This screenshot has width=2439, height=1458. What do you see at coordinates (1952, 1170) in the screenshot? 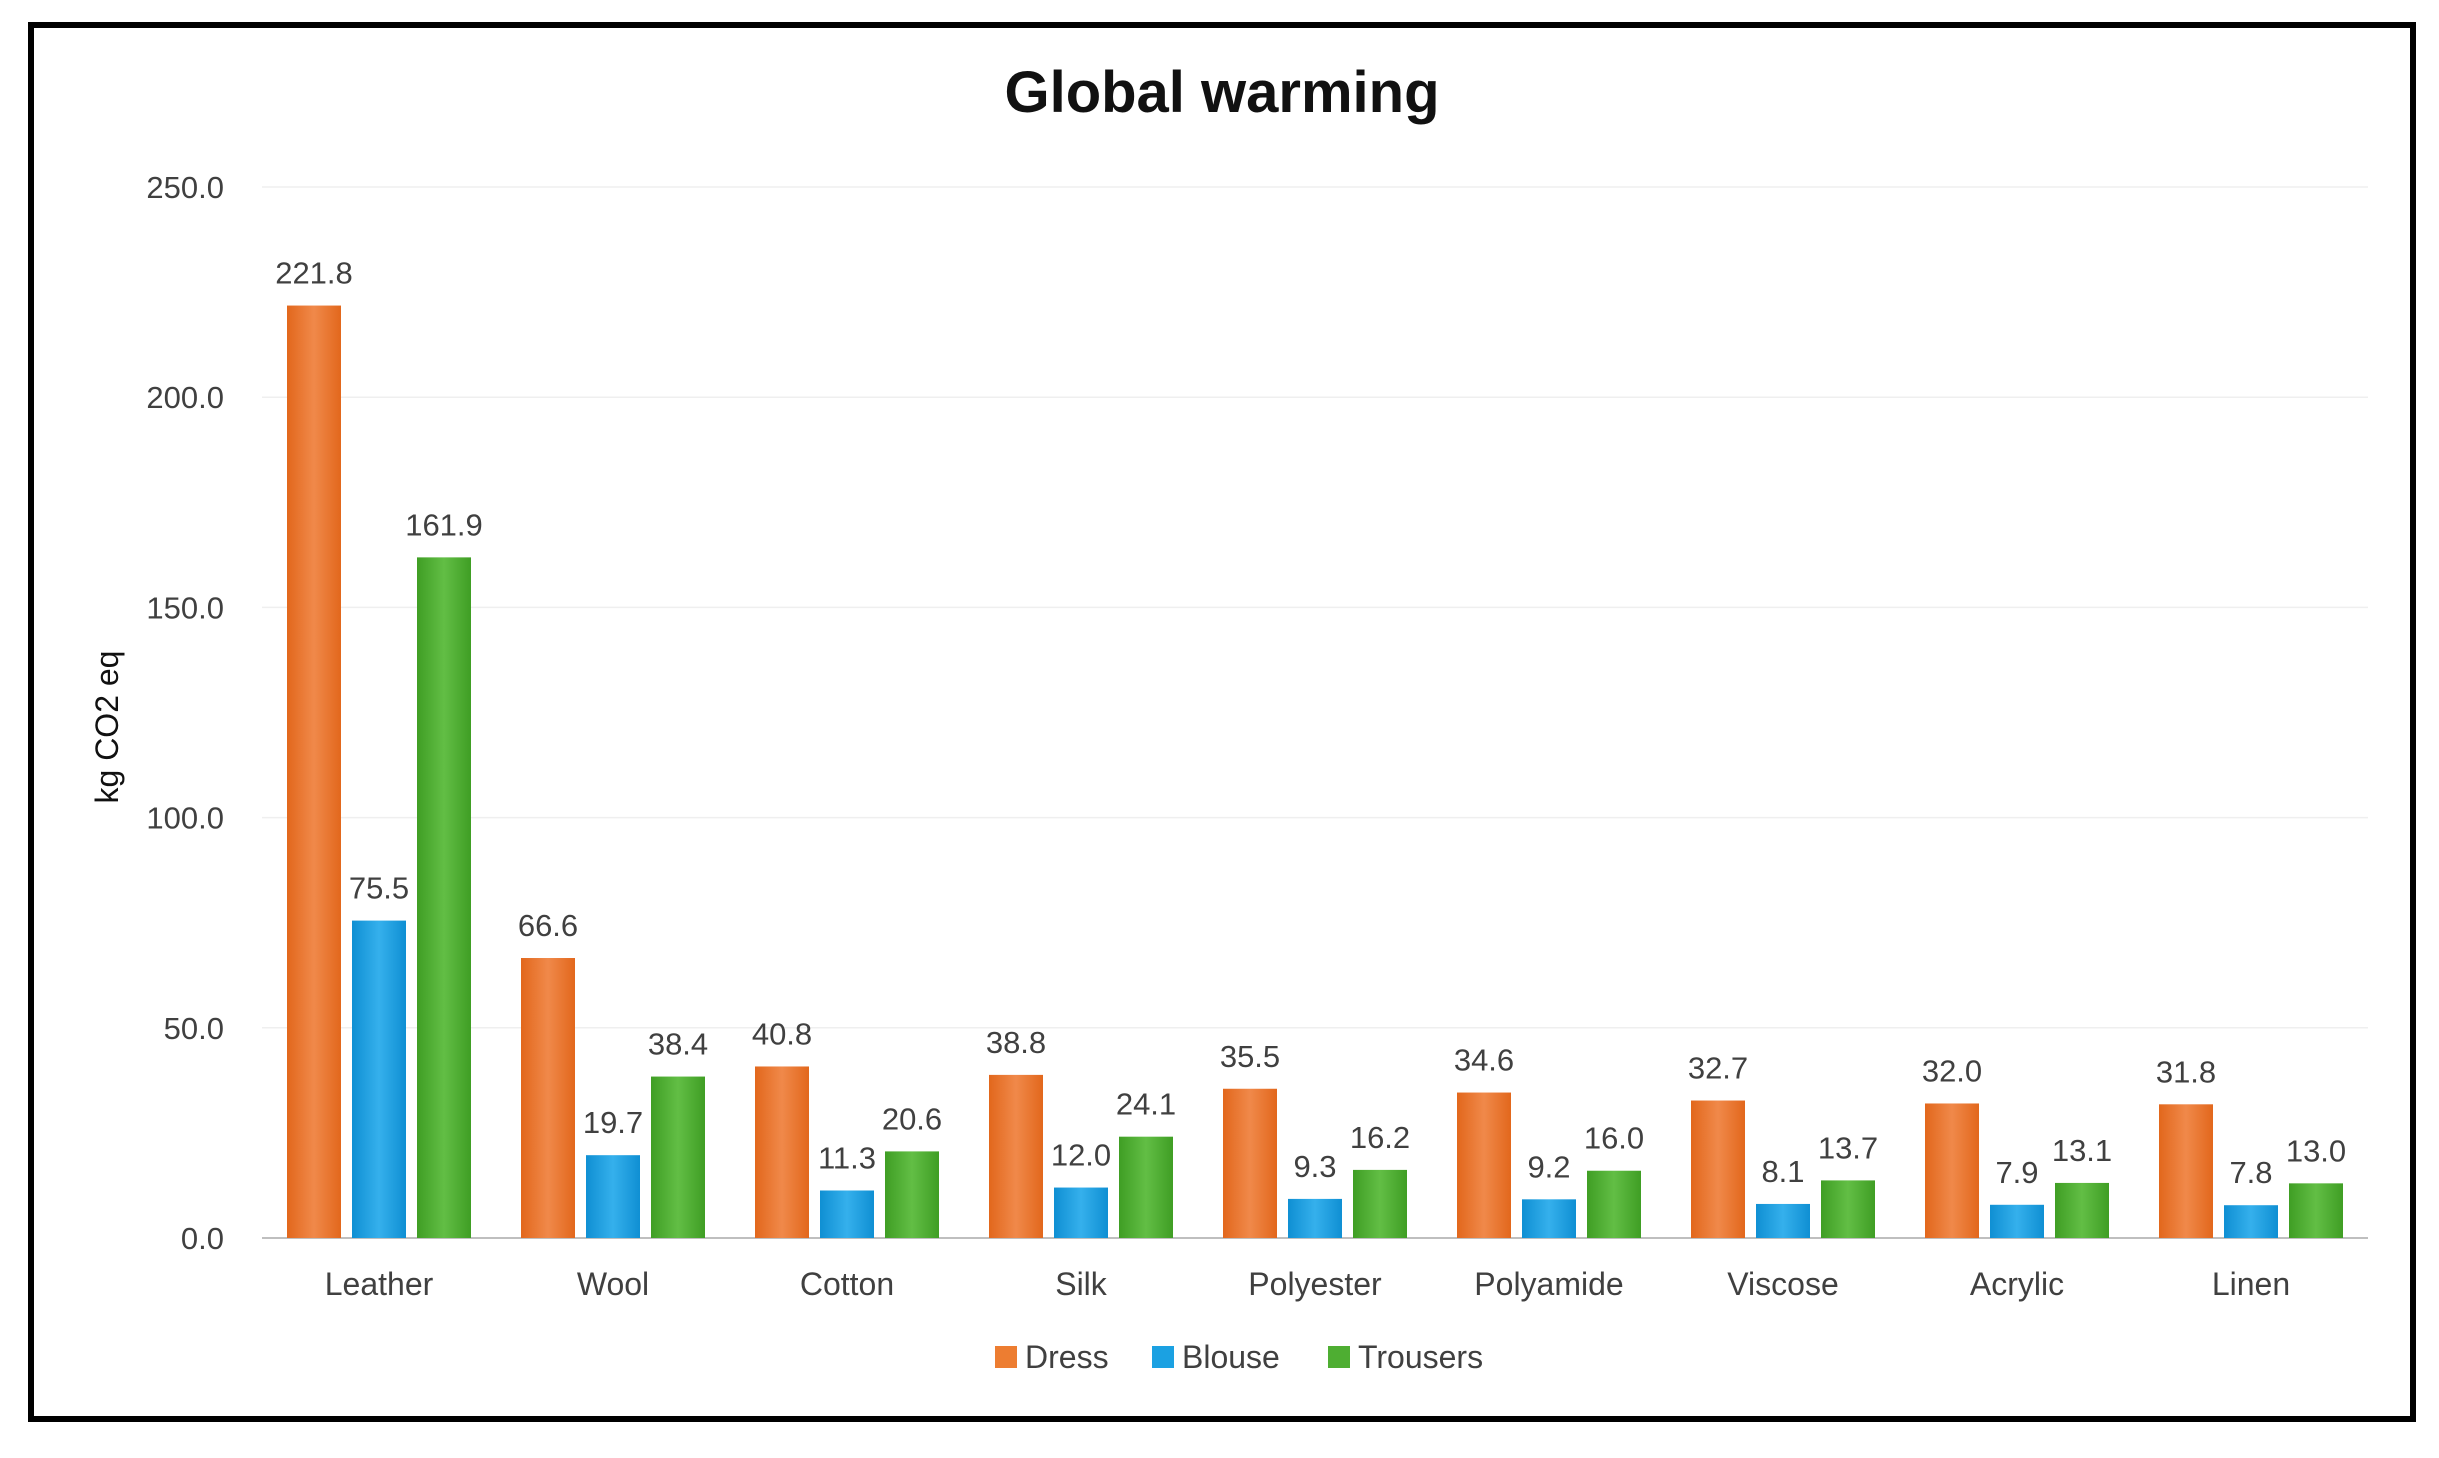
I see `bar-dress-acrylic` at bounding box center [1952, 1170].